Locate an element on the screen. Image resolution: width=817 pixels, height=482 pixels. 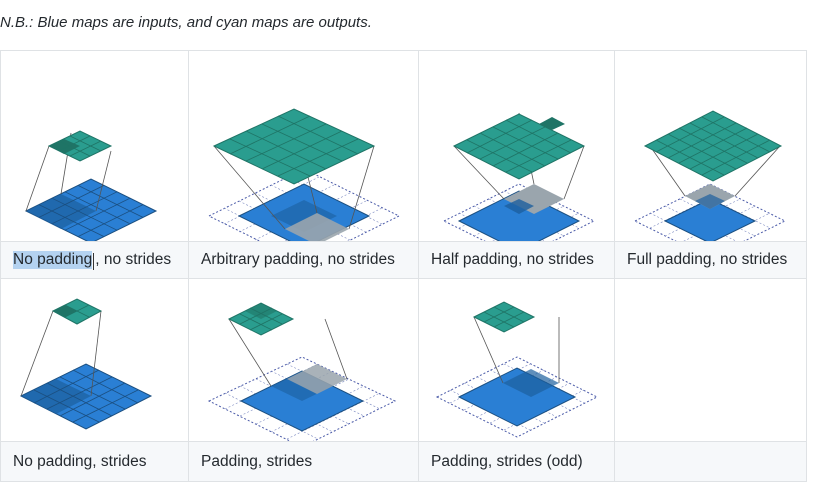
diagram-cell-full-padding is located at coordinates (711, 146).